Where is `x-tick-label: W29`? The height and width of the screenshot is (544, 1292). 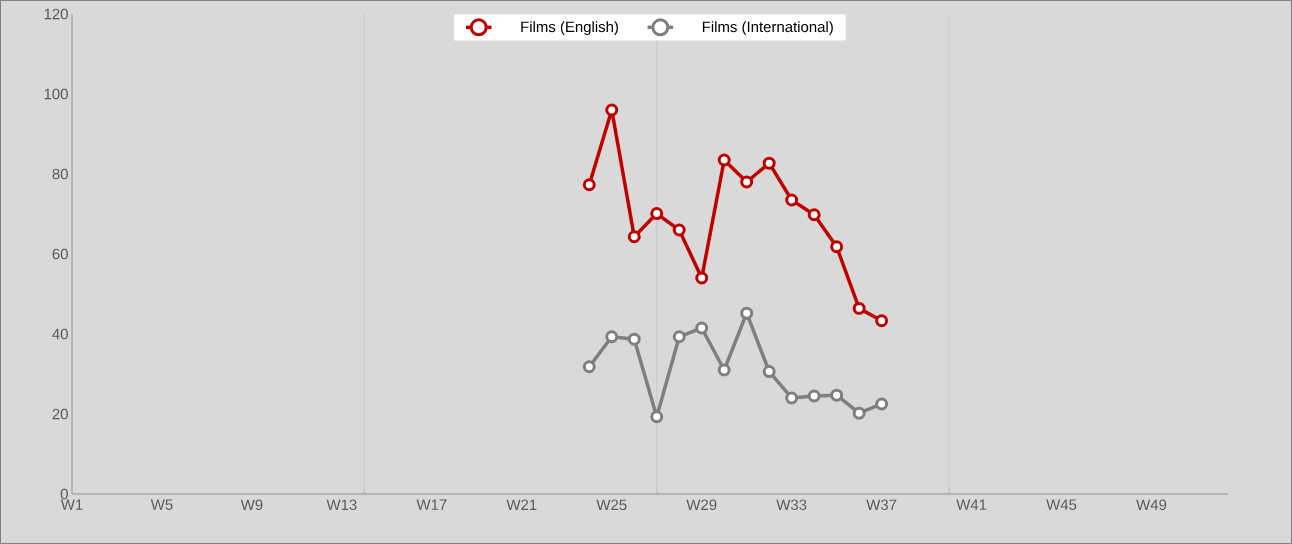 x-tick-label: W29 is located at coordinates (701, 505).